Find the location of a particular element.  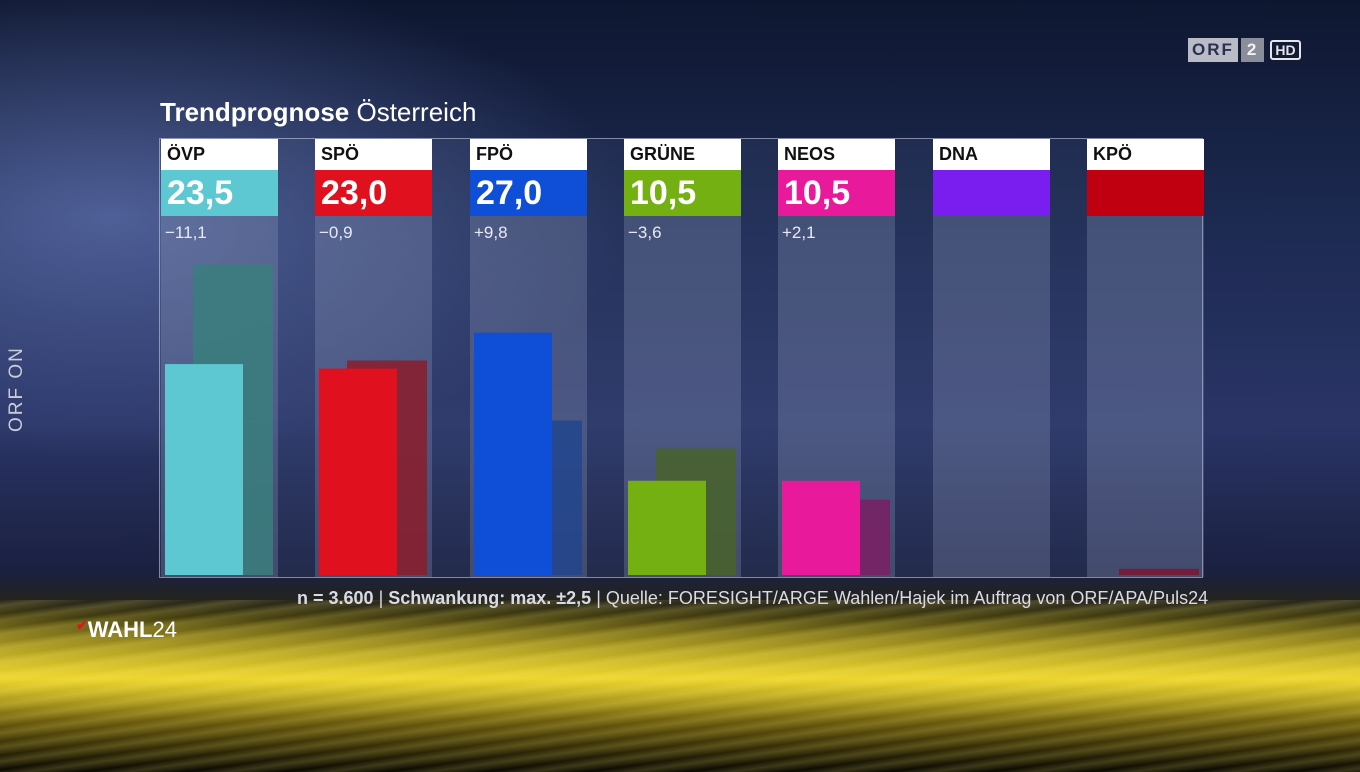

party-value-label: 27,0 is located at coordinates (528, 193).